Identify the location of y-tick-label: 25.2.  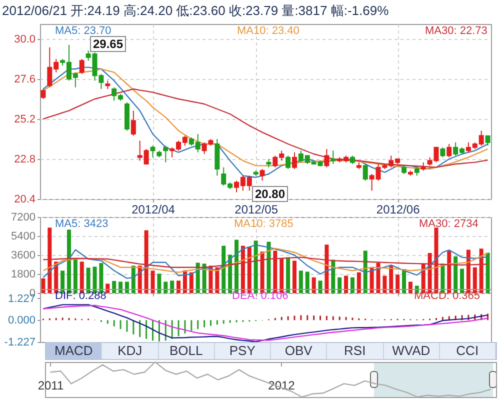
(25, 120).